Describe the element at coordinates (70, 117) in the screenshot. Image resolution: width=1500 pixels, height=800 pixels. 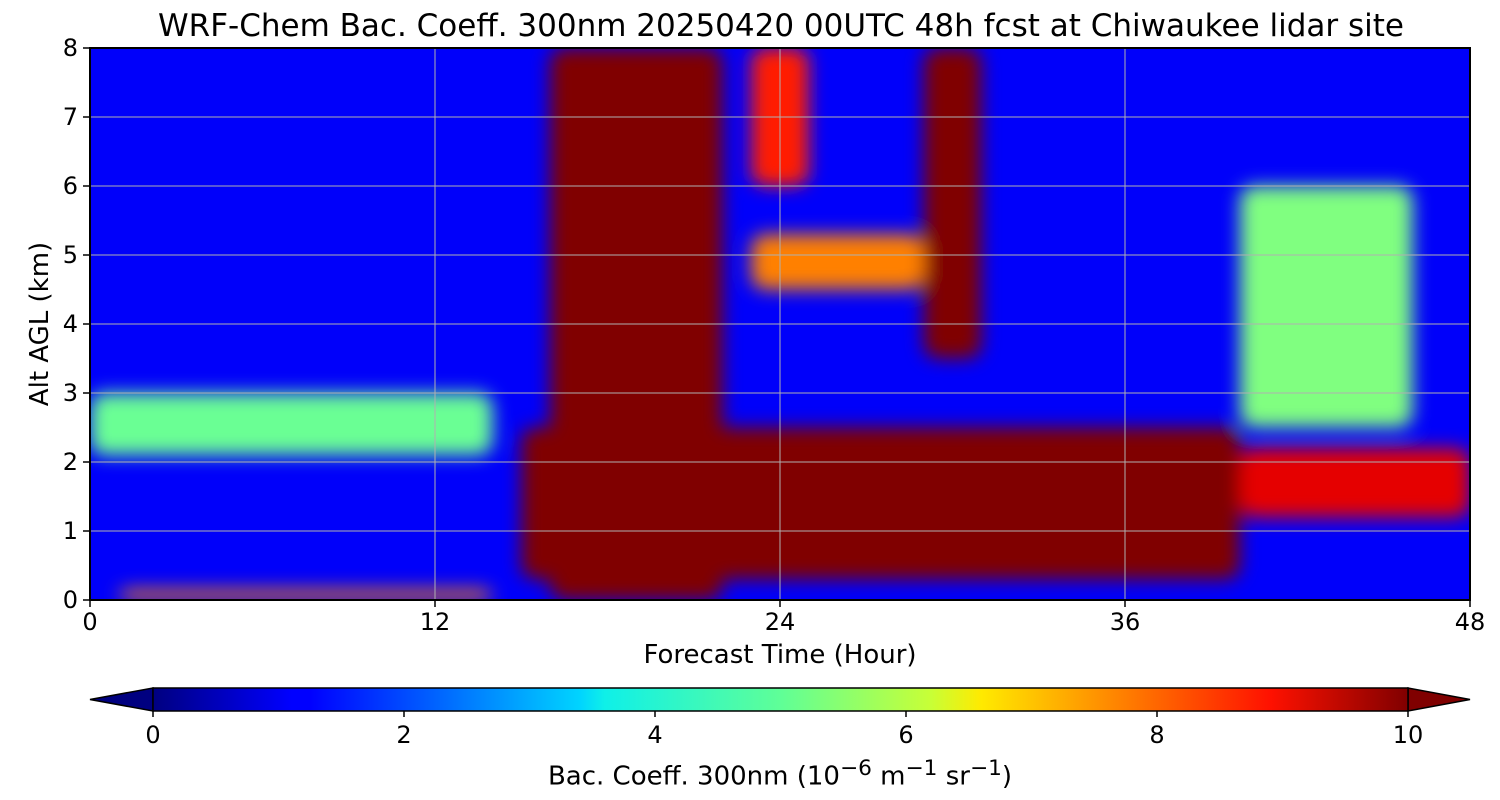
I see `y-tick-label: 7` at that location.